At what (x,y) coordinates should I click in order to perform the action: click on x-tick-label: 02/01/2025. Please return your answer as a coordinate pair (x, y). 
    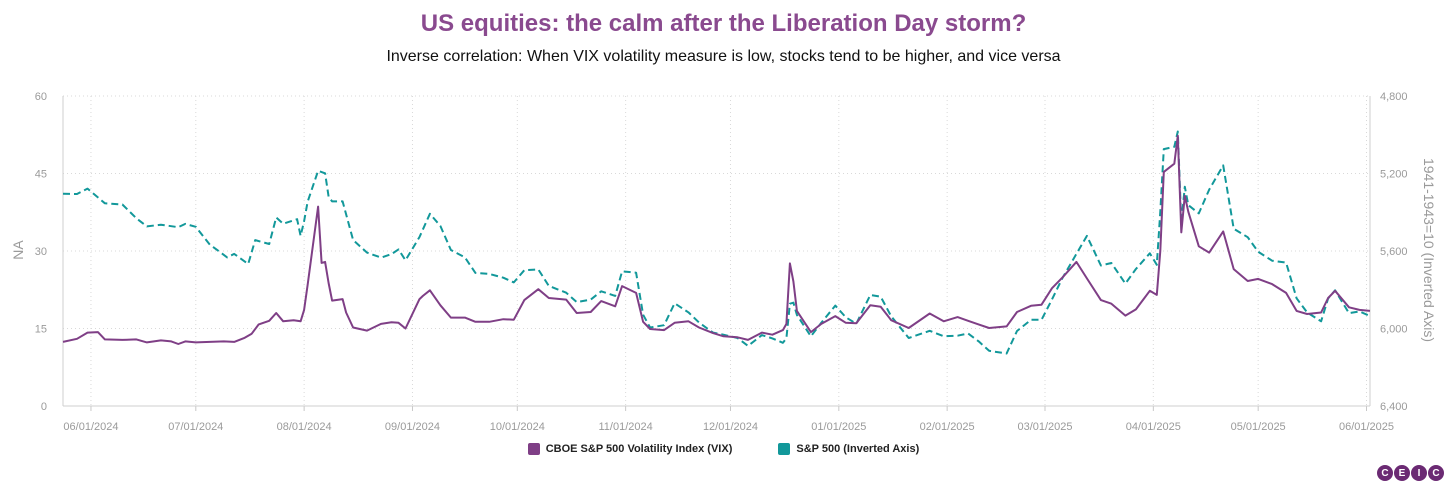
    Looking at the image, I should click on (947, 427).